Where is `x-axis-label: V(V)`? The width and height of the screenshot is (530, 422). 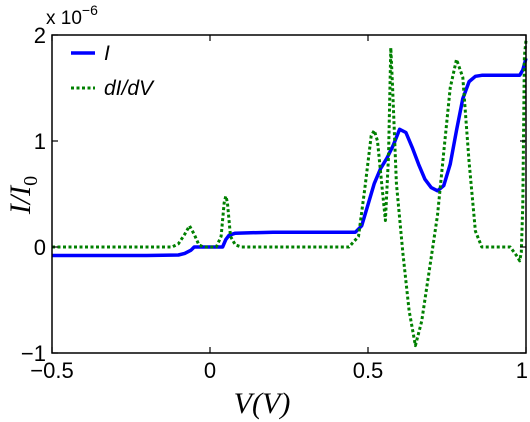 x-axis-label: V(V) is located at coordinates (262, 403).